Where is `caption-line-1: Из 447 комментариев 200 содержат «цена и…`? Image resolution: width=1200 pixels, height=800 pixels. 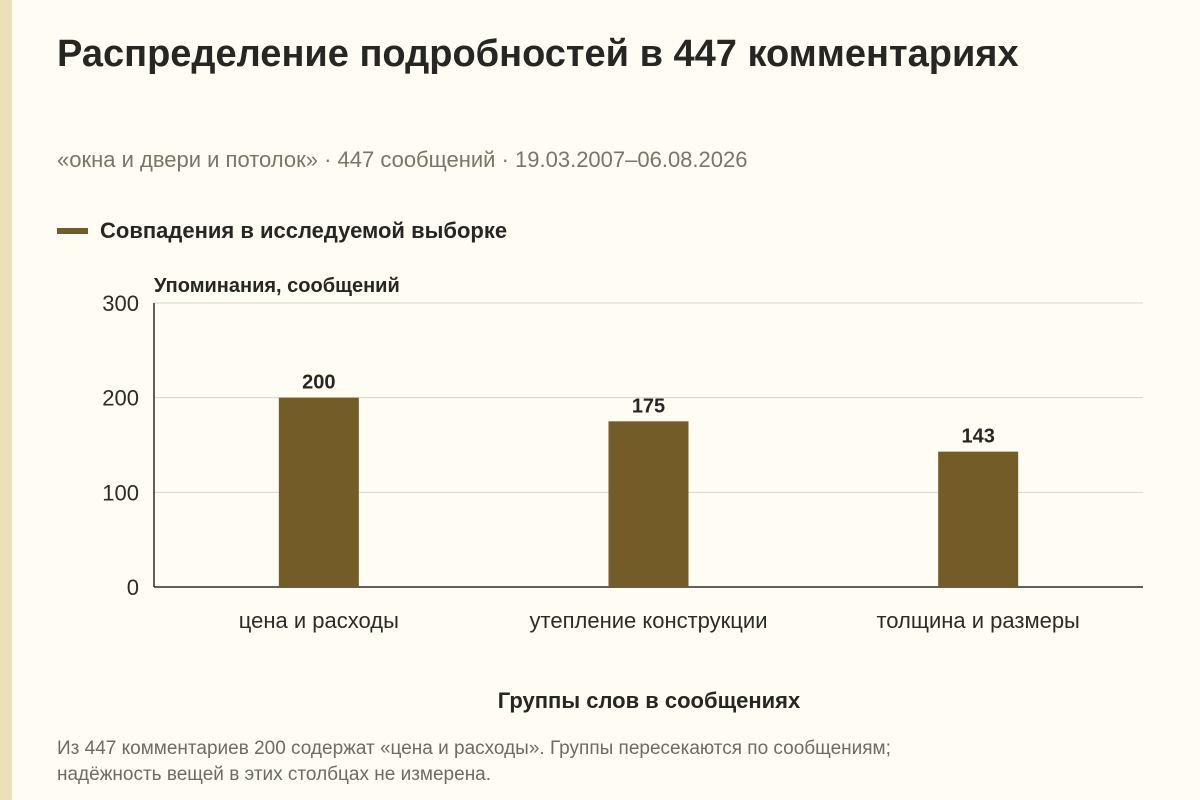
caption-line-1: Из 447 комментариев 200 содержат «цена и… is located at coordinates (474, 748).